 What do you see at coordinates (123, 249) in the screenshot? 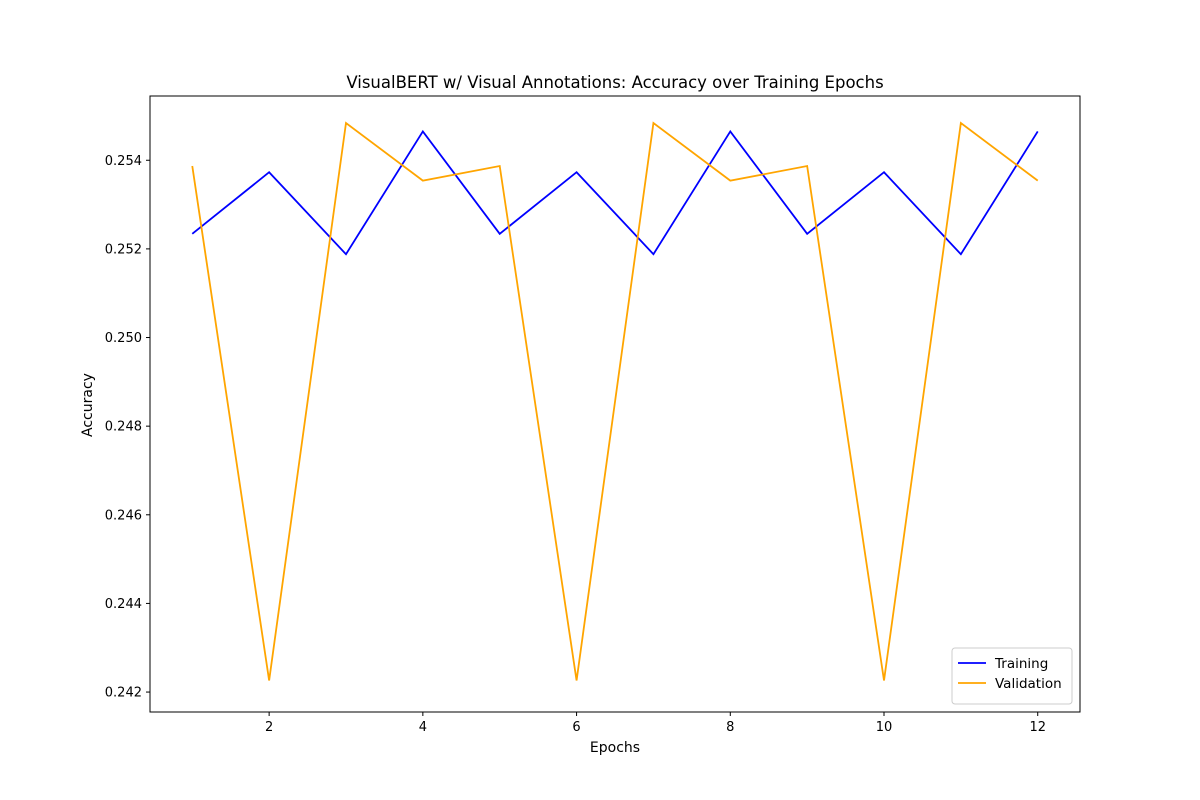
I see `y-tick-label: 0.252` at bounding box center [123, 249].